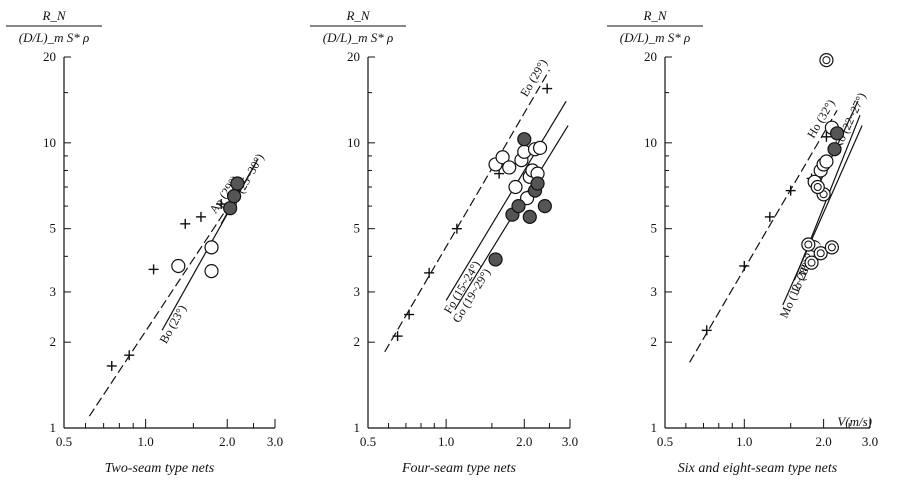 Image resolution: width=906 pixels, height=489 pixels. What do you see at coordinates (172, 324) in the screenshot?
I see `fit-line-label-bo-23: Bo (23°)` at bounding box center [172, 324].